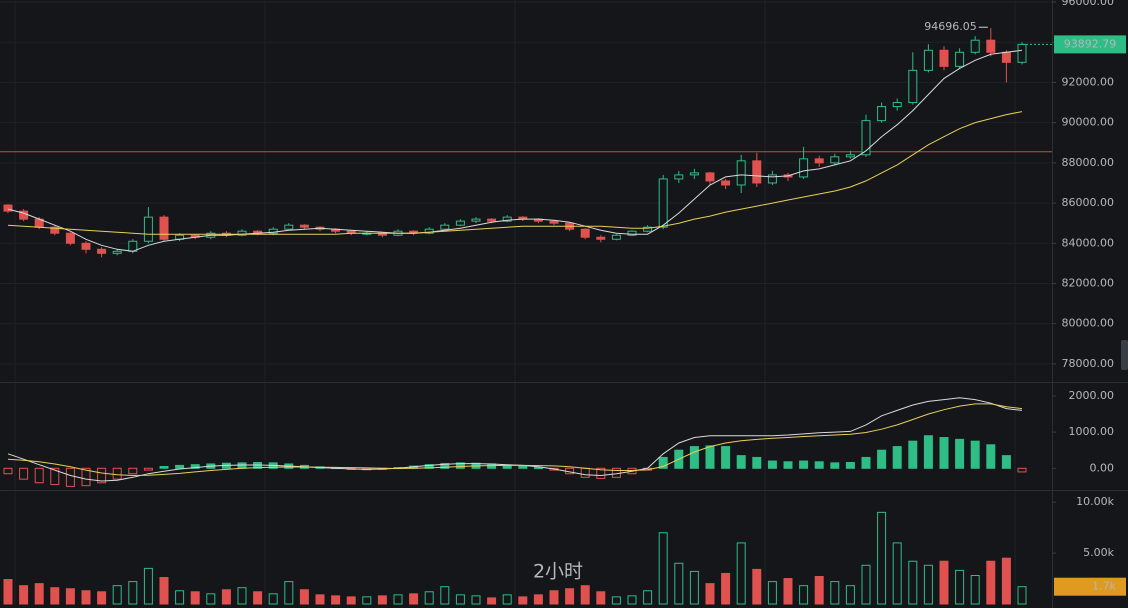  Describe the element at coordinates (1124, 355) in the screenshot. I see `scroll-handle` at that location.